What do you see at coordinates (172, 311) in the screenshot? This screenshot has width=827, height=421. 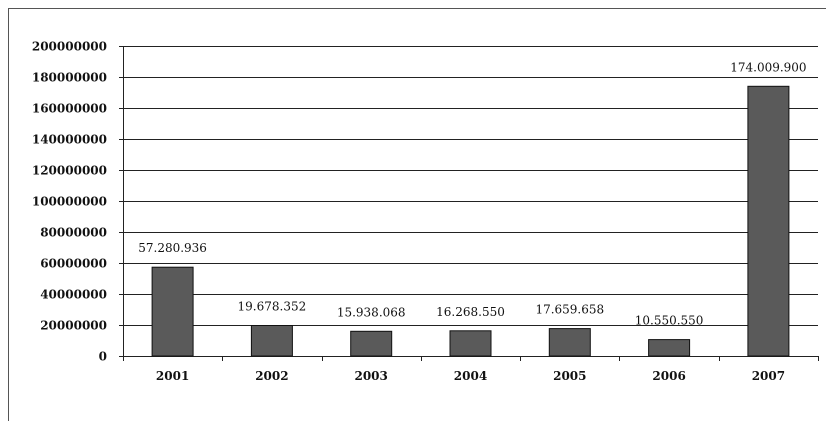 I see `bar-2001` at bounding box center [172, 311].